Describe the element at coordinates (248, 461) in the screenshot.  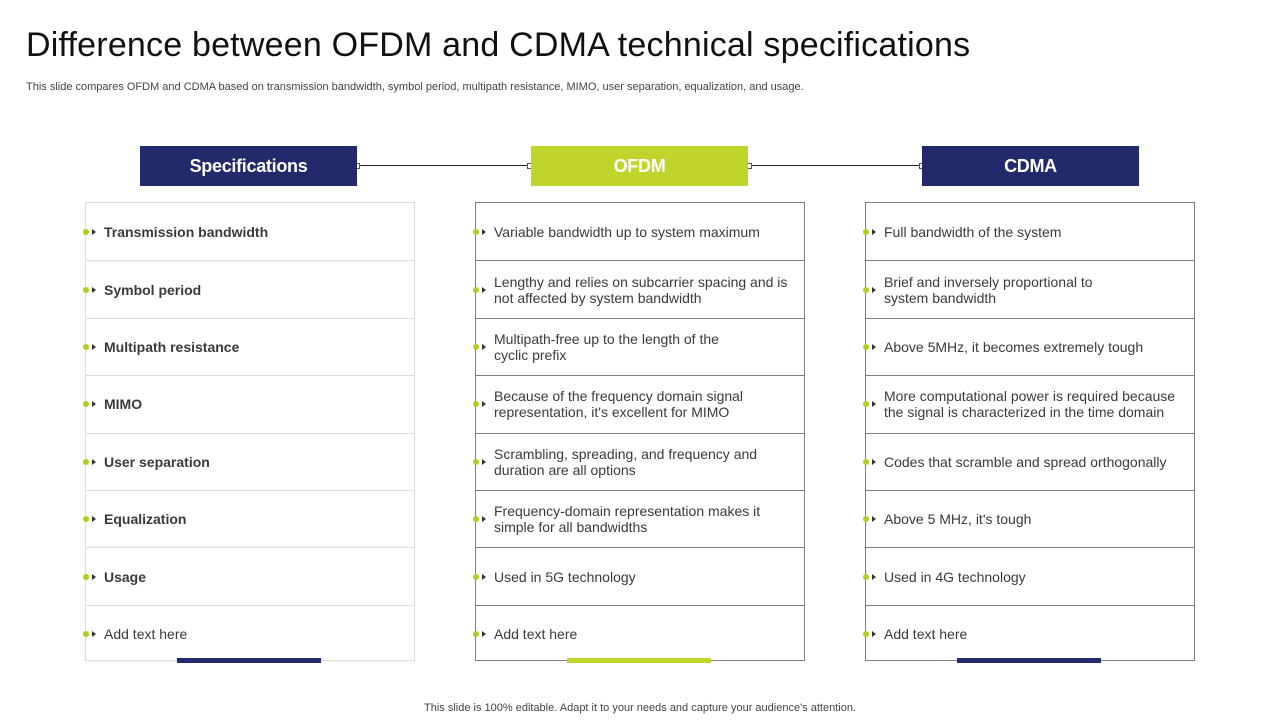
I see `spec-row: User separation` at that location.